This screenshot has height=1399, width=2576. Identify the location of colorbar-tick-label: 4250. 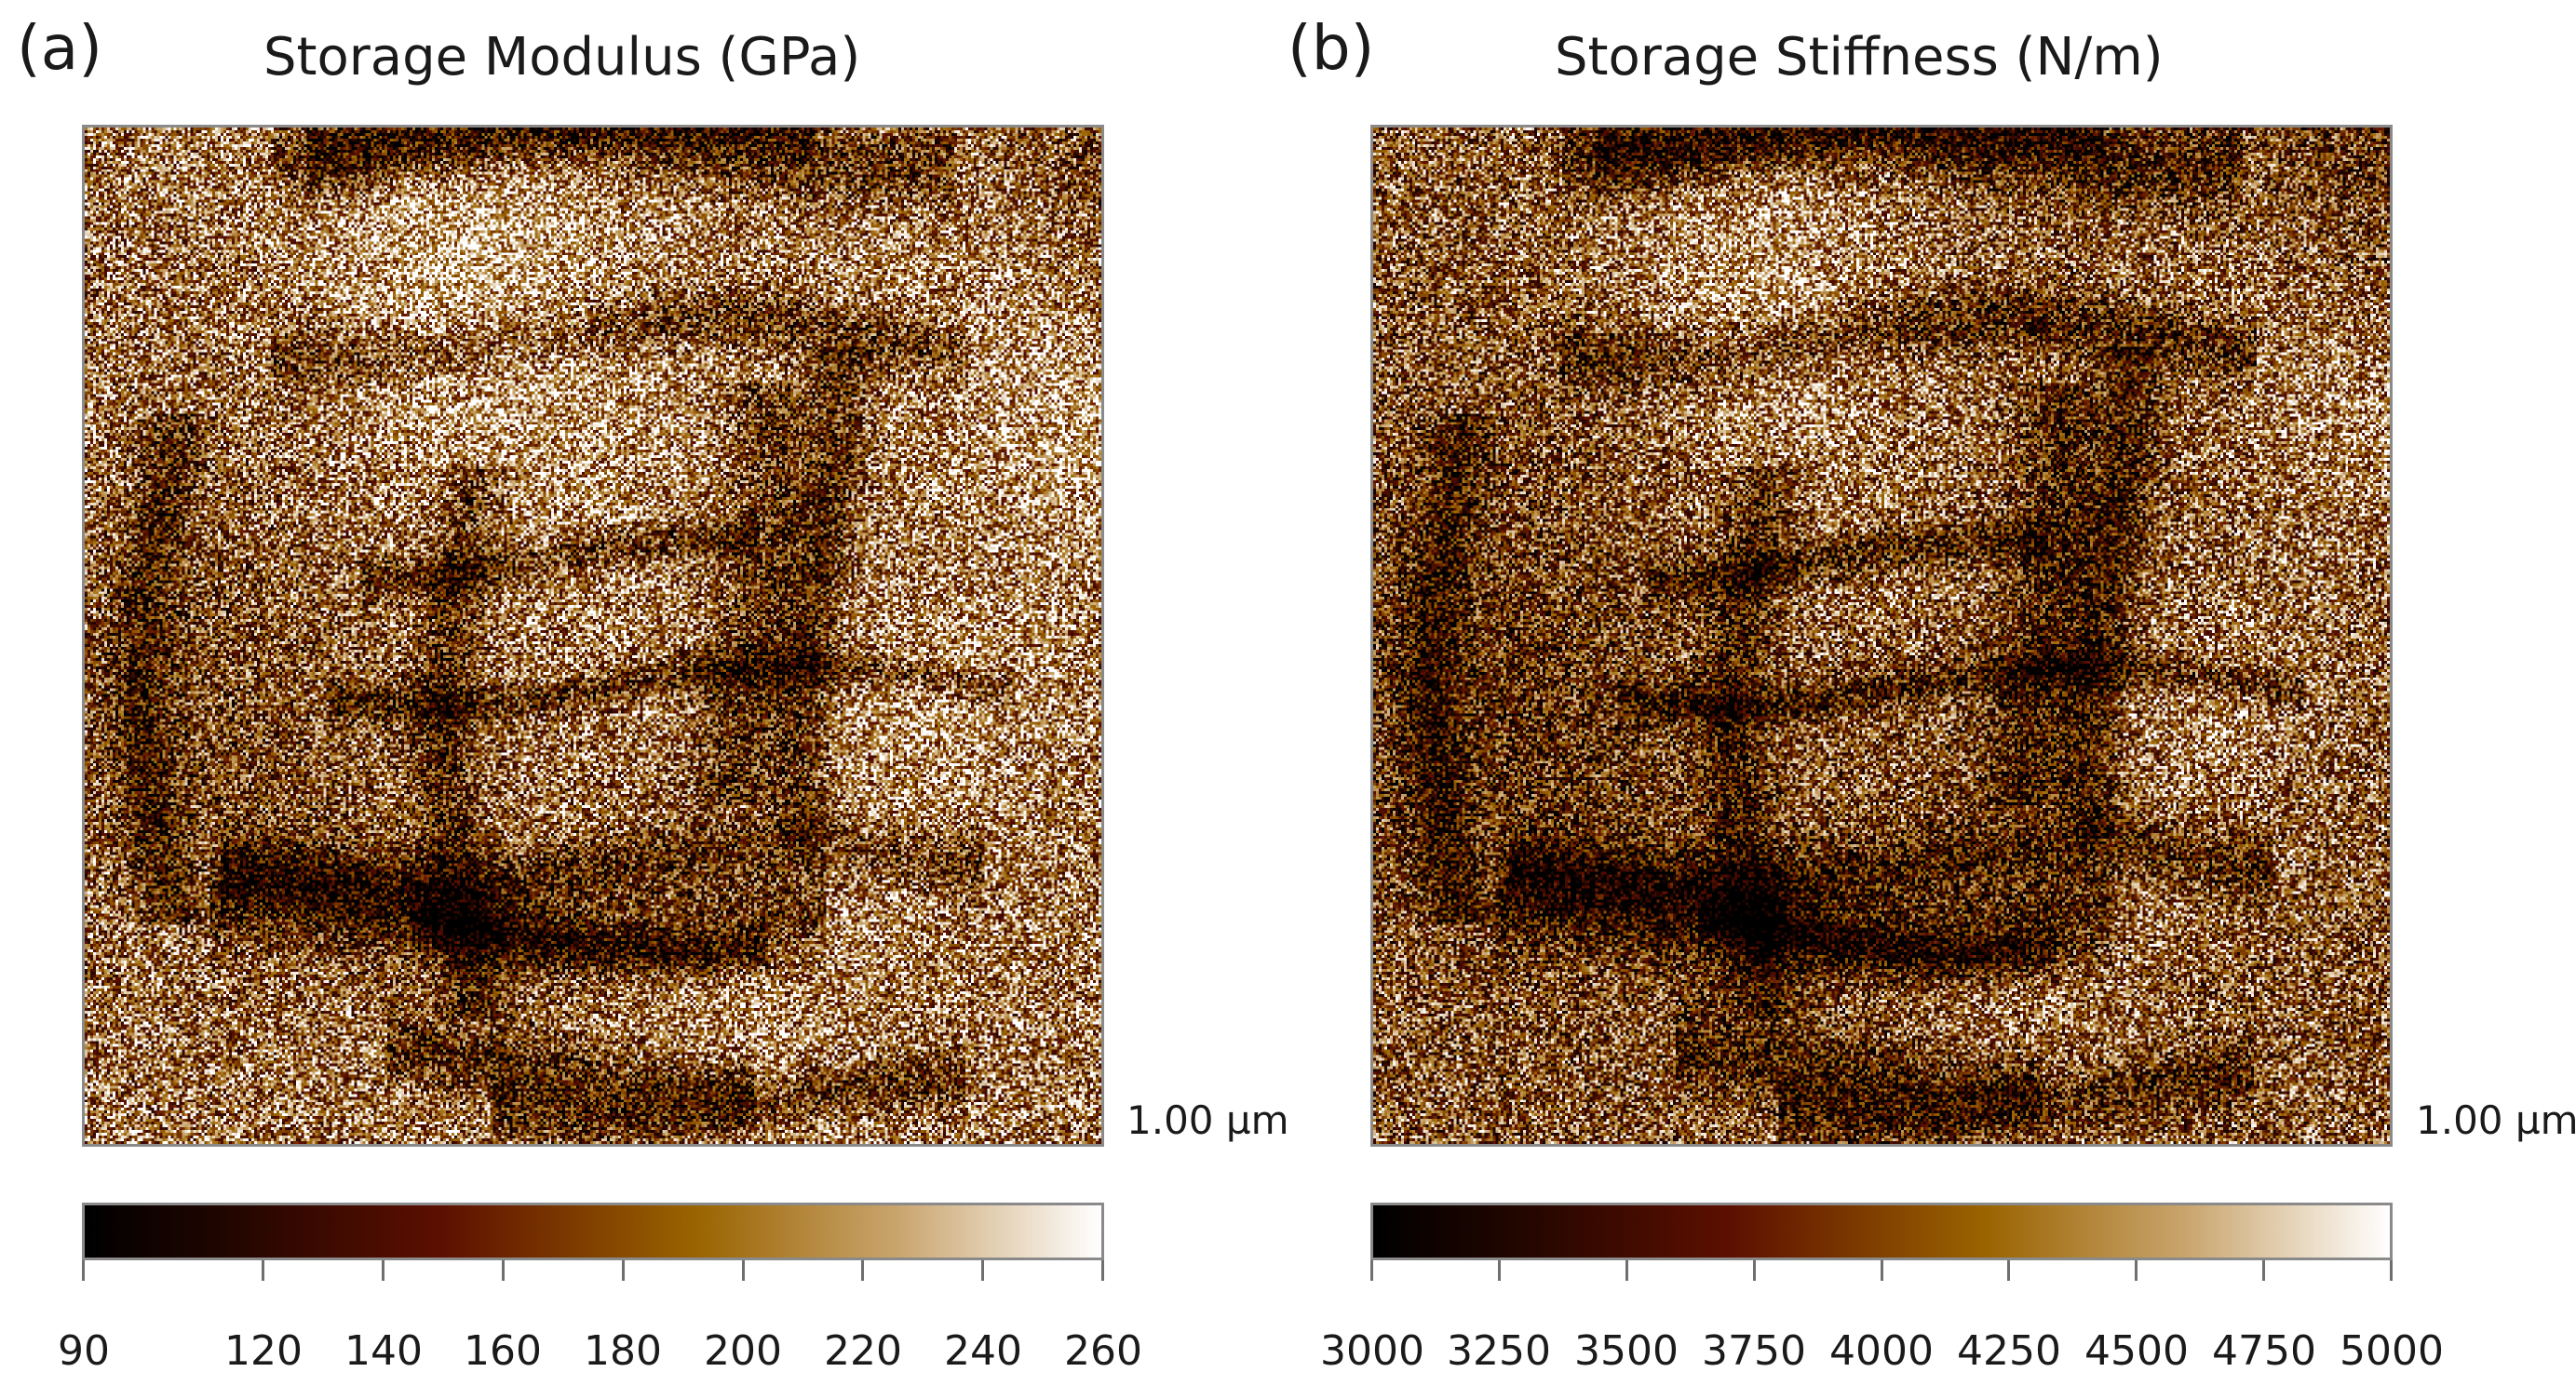
(2009, 1351).